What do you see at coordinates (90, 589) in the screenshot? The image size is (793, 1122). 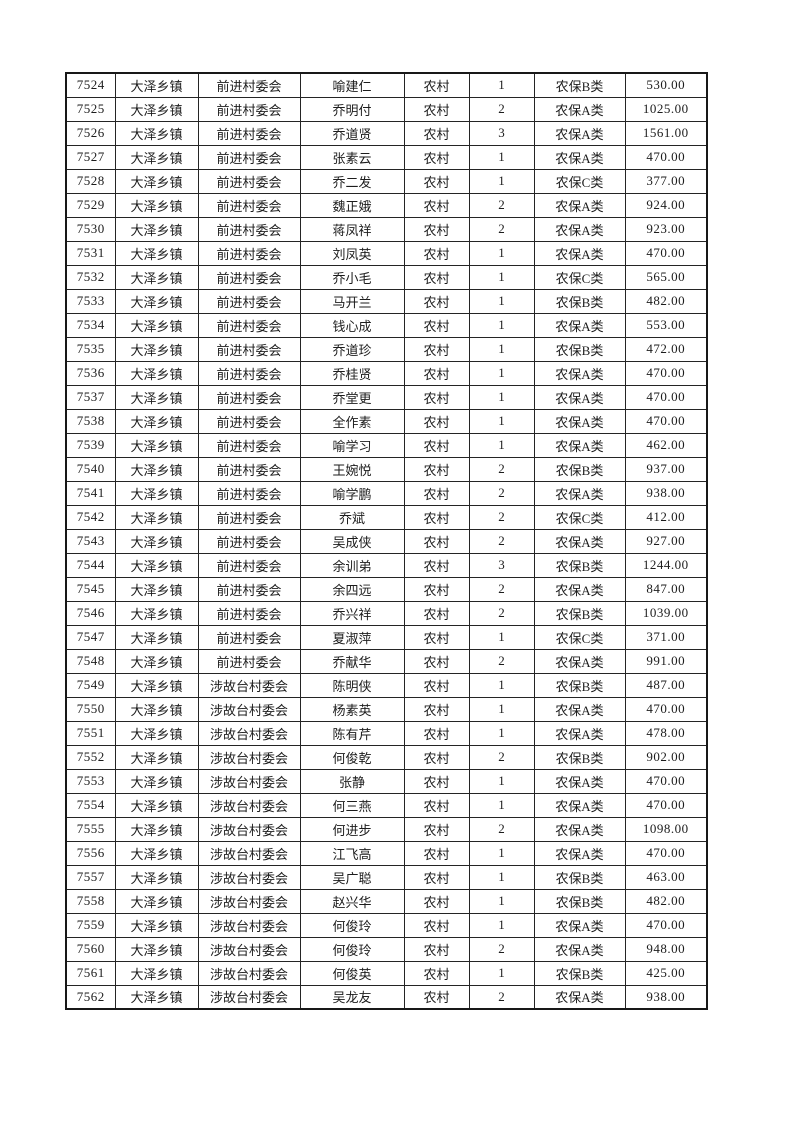 I see `cell-serial-number: 7545` at bounding box center [90, 589].